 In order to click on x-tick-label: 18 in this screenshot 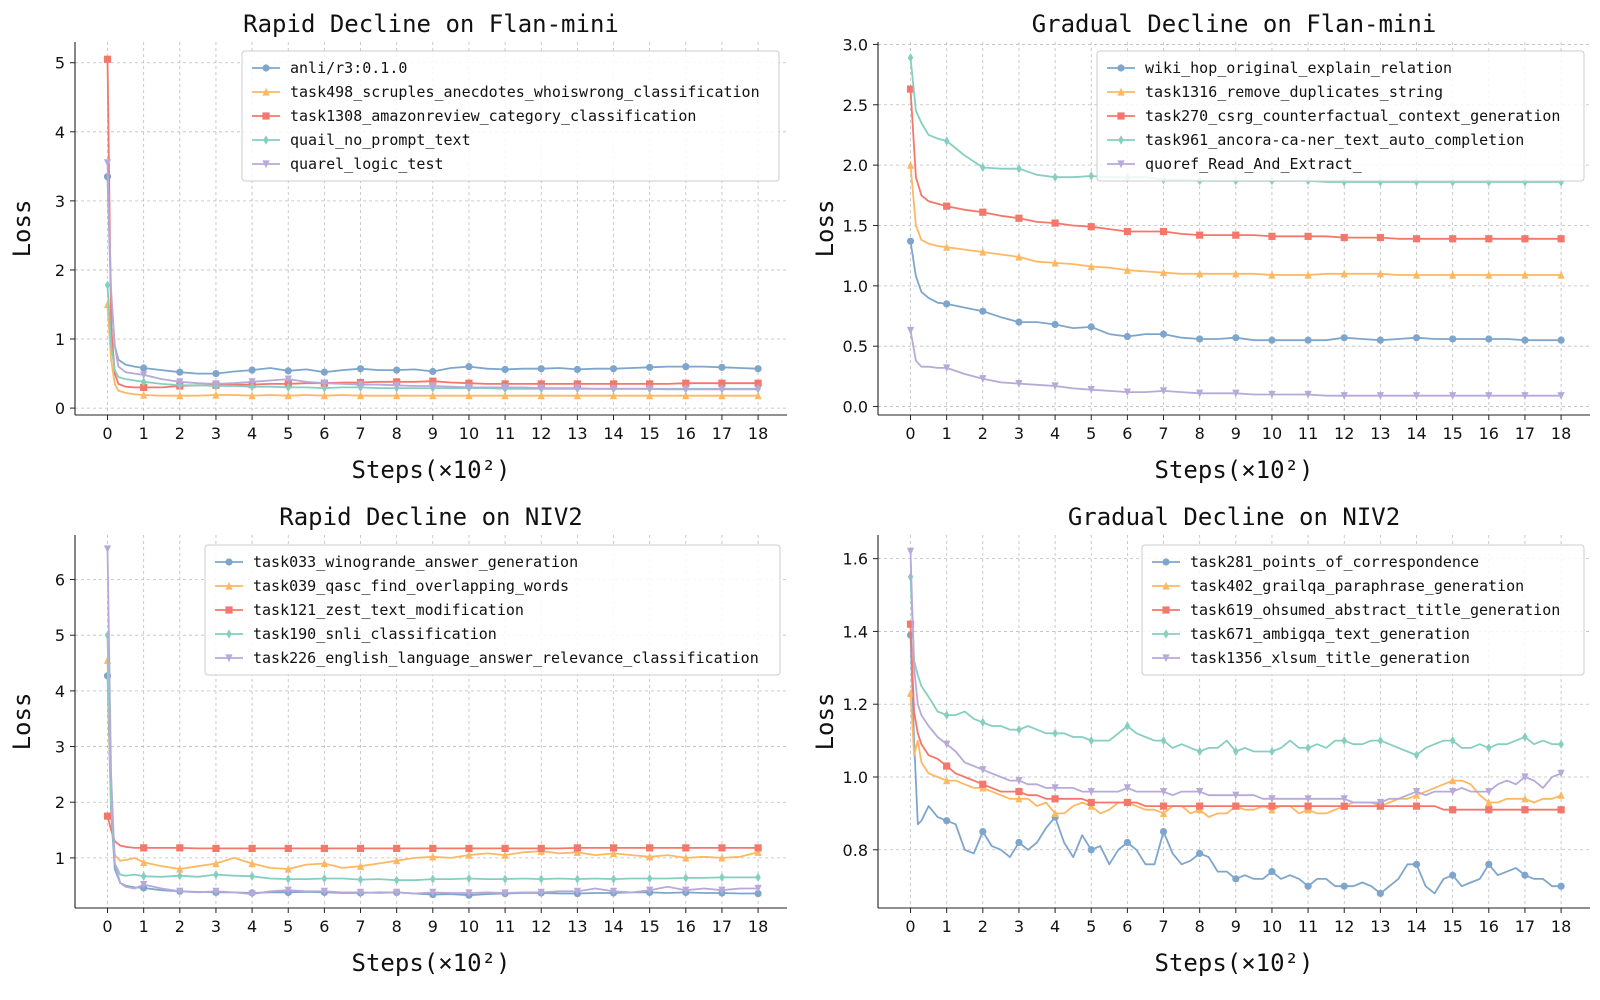, I will do `click(1561, 433)`.